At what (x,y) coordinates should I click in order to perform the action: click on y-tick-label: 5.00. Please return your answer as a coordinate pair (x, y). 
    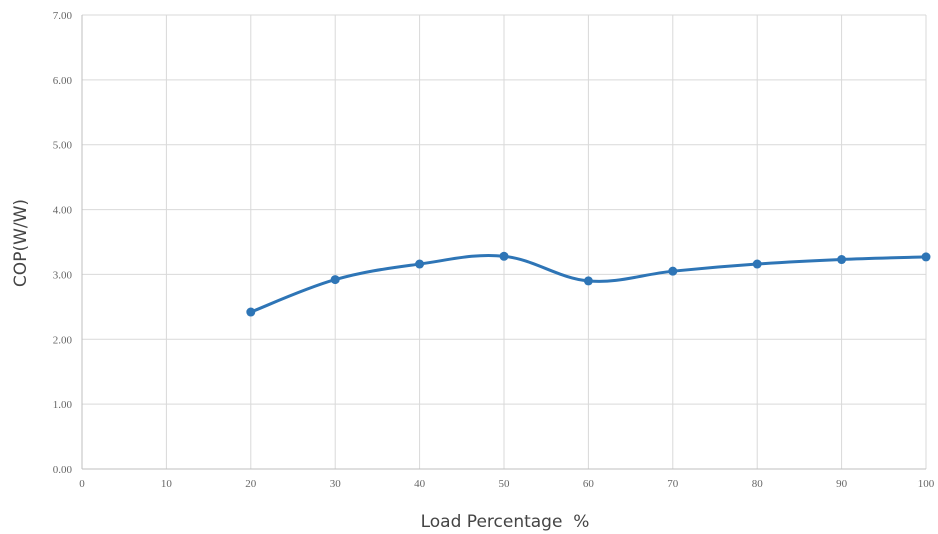
    Looking at the image, I should click on (63, 146).